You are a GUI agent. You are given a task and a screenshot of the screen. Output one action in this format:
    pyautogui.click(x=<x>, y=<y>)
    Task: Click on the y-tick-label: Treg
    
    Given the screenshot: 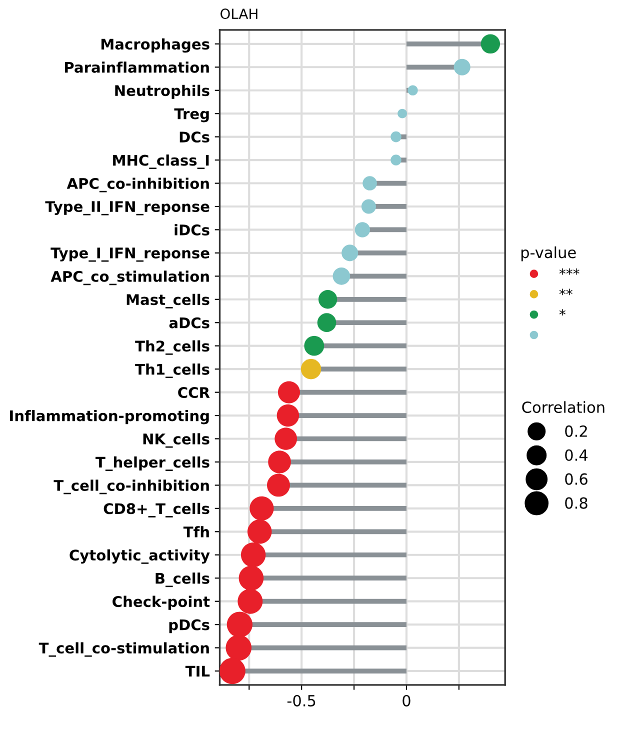 What is the action you would take?
    pyautogui.click(x=191, y=115)
    